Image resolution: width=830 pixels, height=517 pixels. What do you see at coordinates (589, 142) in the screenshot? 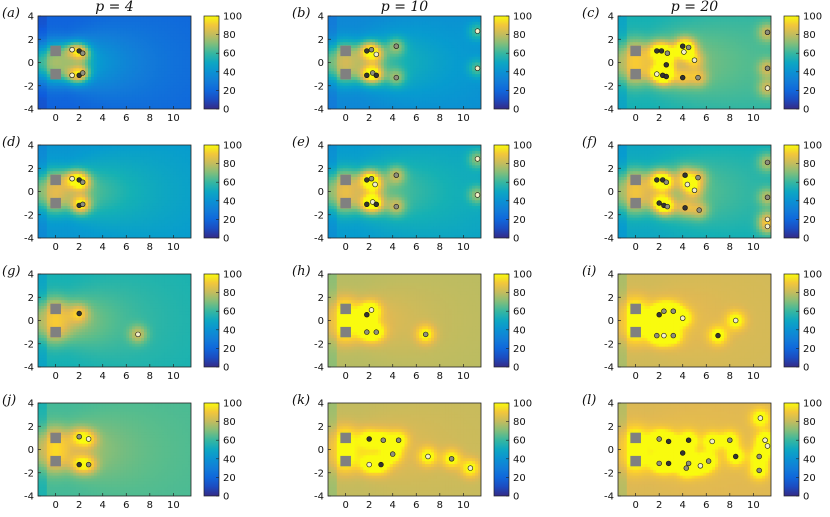
I see `panel-label: (f)` at bounding box center [589, 142].